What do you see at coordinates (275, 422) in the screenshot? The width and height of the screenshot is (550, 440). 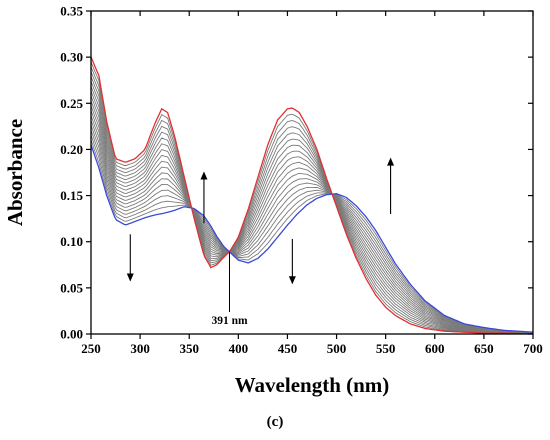 I see `panel-label: (c)` at bounding box center [275, 422].